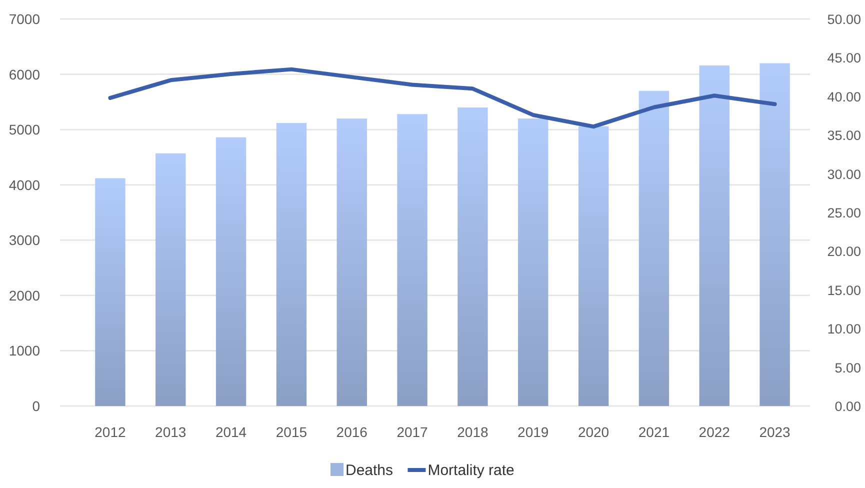 This screenshot has height=488, width=865. Describe the element at coordinates (170, 432) in the screenshot. I see `x-tick-label: 2013` at that location.